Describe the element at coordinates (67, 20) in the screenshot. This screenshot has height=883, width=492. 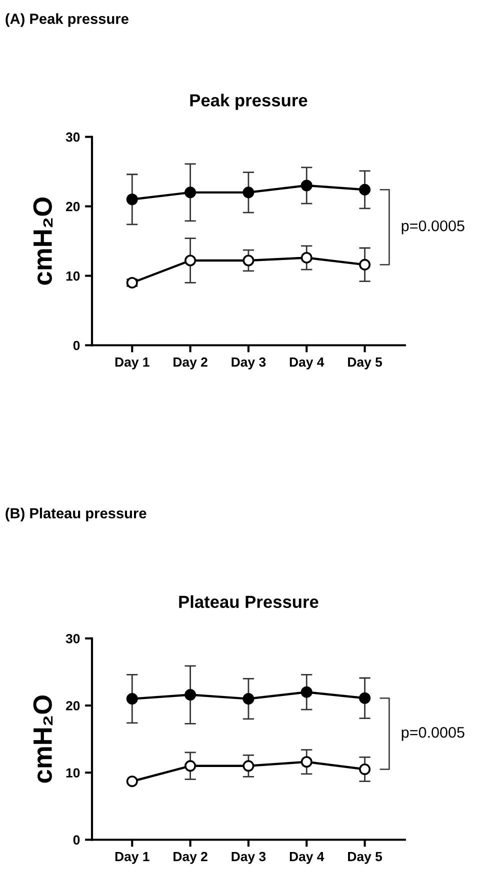
I see `chart-subtitle: (A) Peak pressure` at that location.